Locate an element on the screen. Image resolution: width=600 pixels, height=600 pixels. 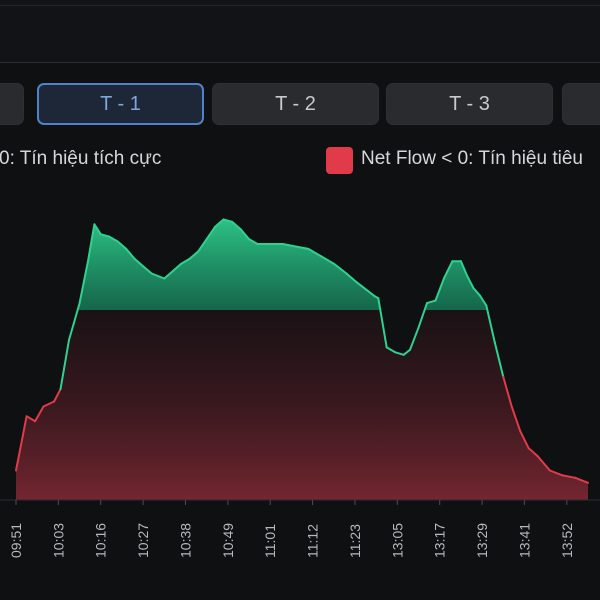
x-tick-label: 10:03 is located at coordinates (58, 540).